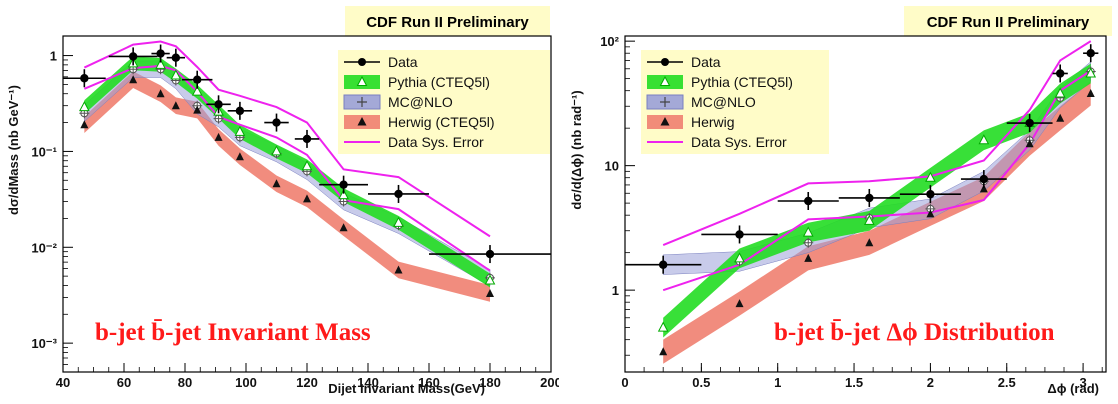 This screenshot has width=1118, height=404. Describe the element at coordinates (1007, 382) in the screenshot. I see `x-tick-label: 2.5` at that location.